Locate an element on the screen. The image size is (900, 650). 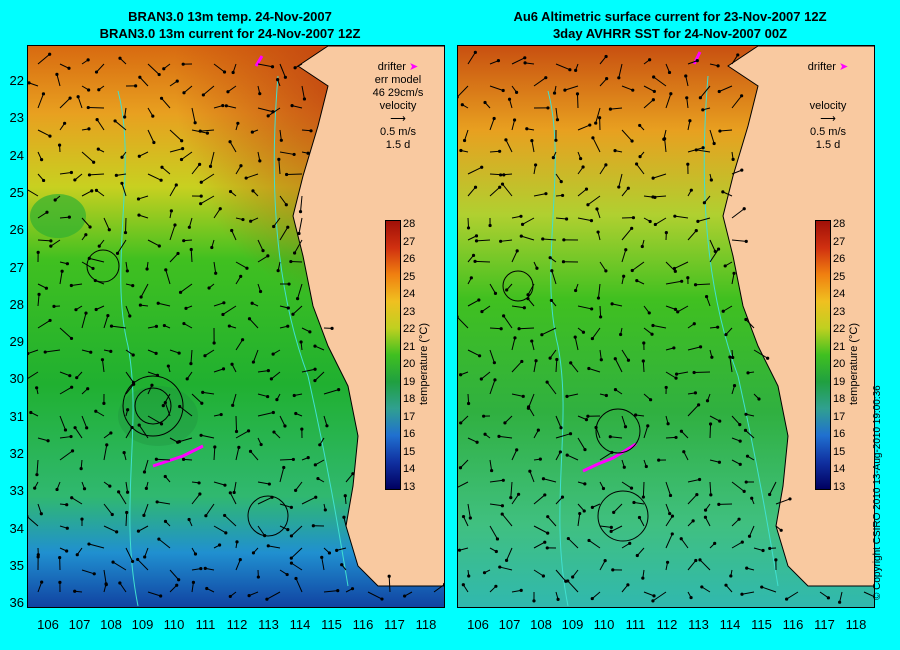
drifter-arrow-icon: ➤ is located at coordinates (413, 67).